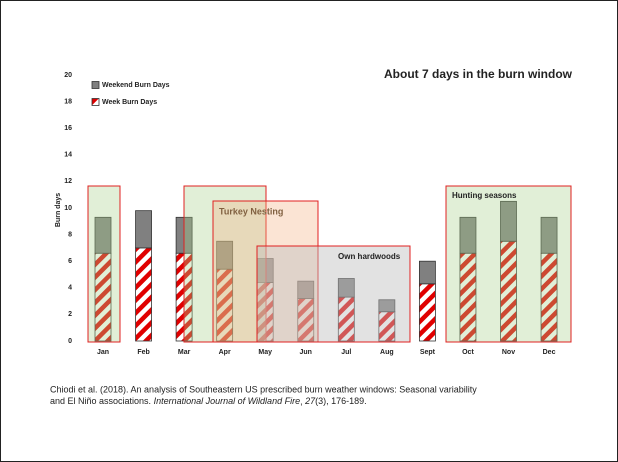  Describe the element at coordinates (100, 401) in the screenshot. I see `citation-part: and El Niño associations.` at that location.